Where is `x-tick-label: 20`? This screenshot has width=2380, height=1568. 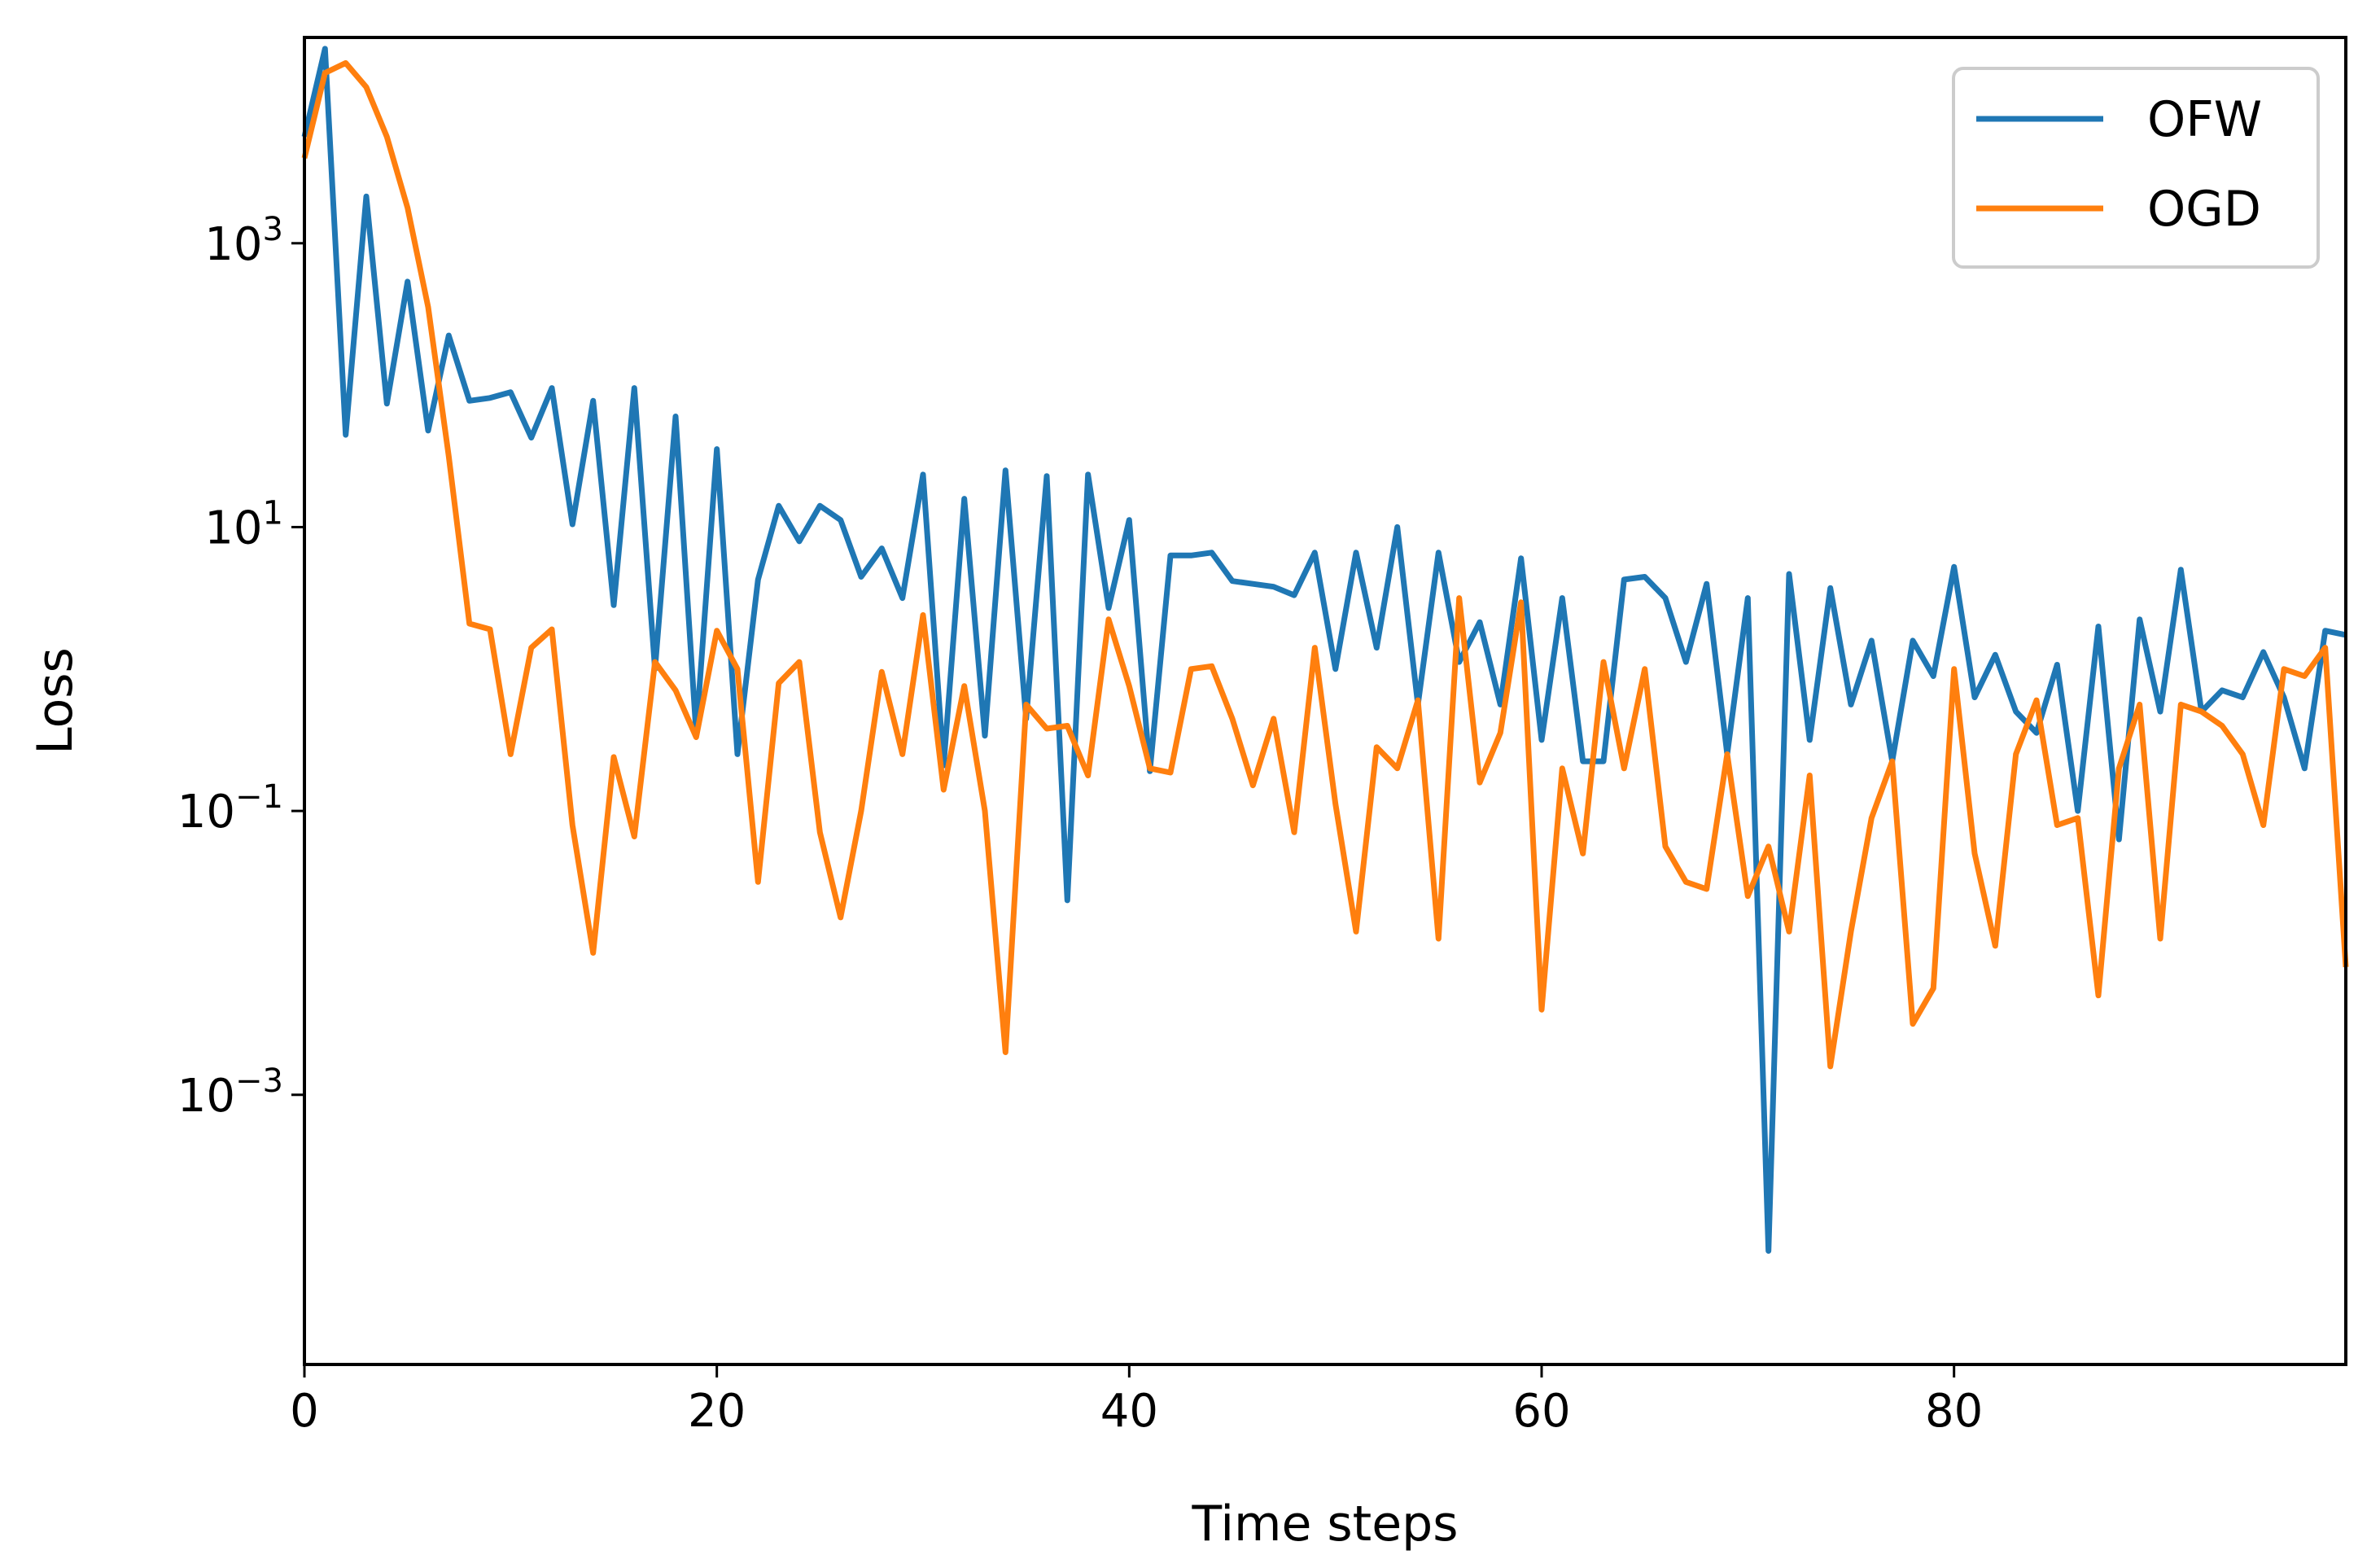
x-tick-label: 20 is located at coordinates (717, 1412).